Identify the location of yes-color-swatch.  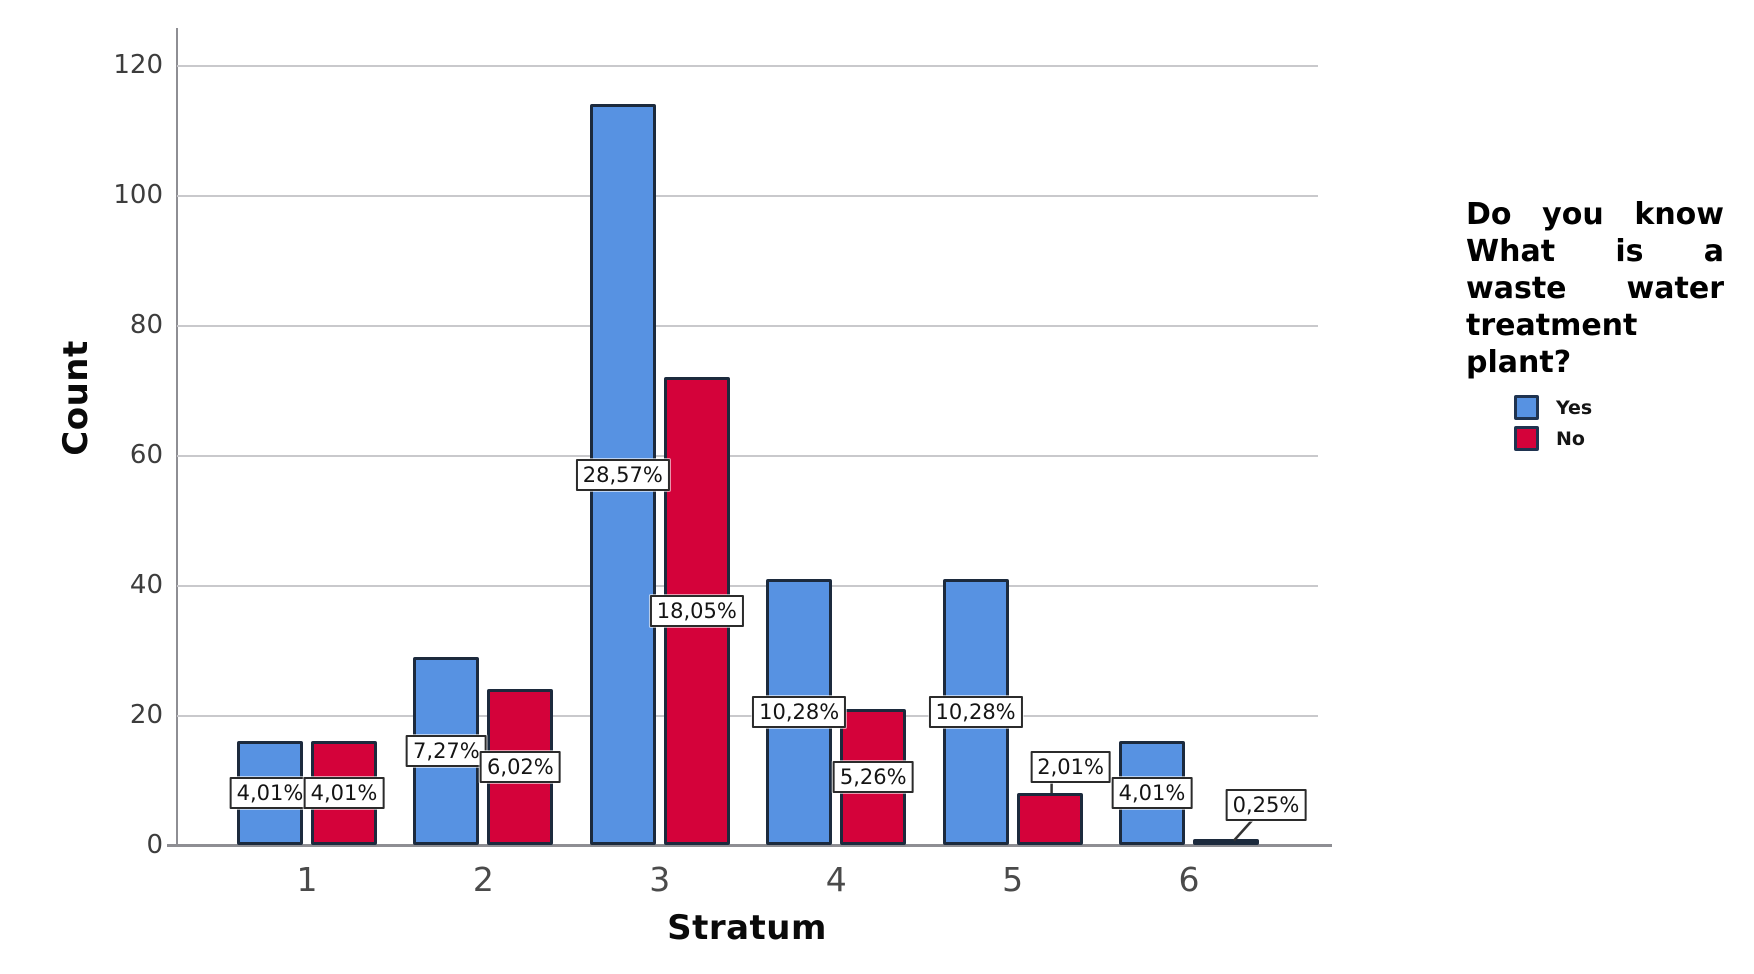
(1526, 407).